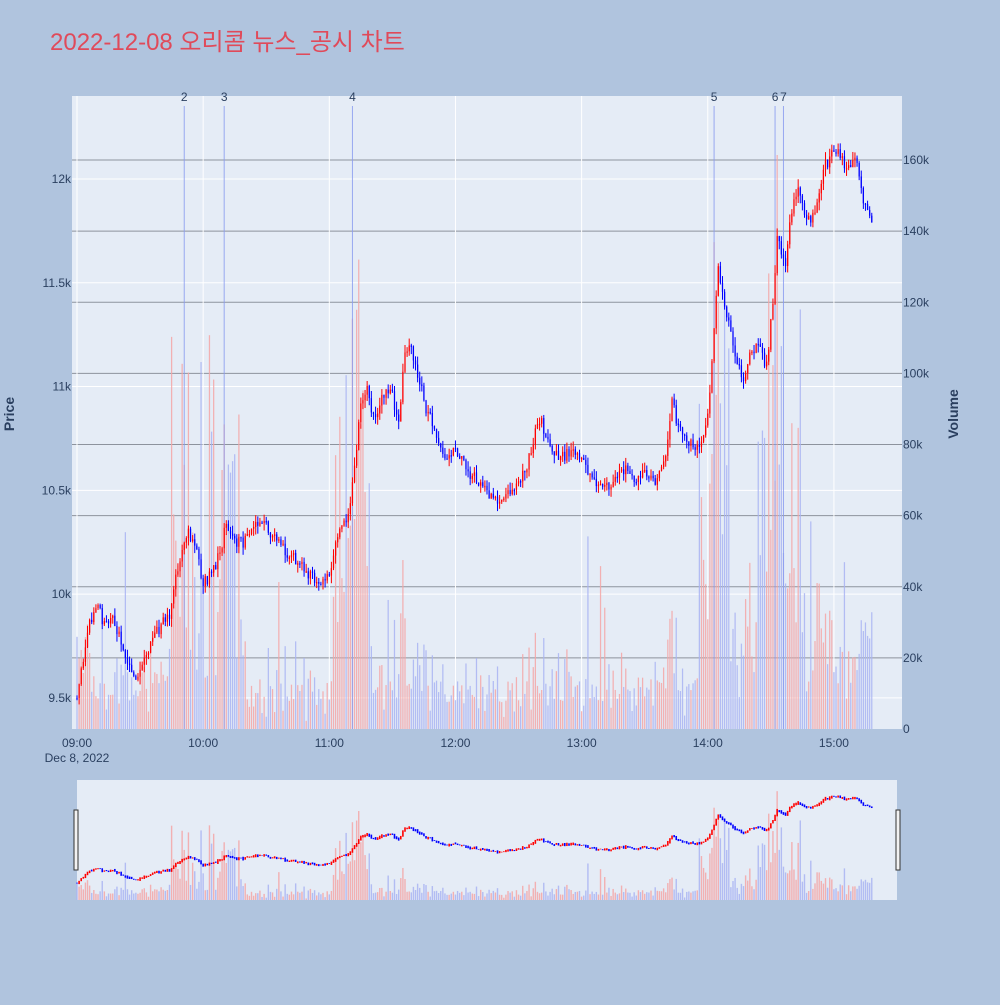 This screenshot has height=1005, width=1000. I want to click on range-slider-left-handle, so click(76, 840).